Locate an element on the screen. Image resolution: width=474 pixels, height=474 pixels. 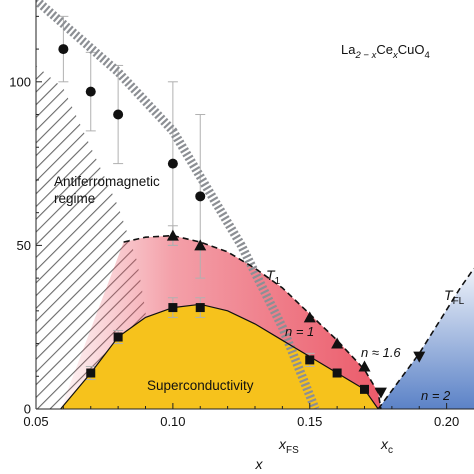
y-tick-label: 50 is located at coordinates (24, 245).